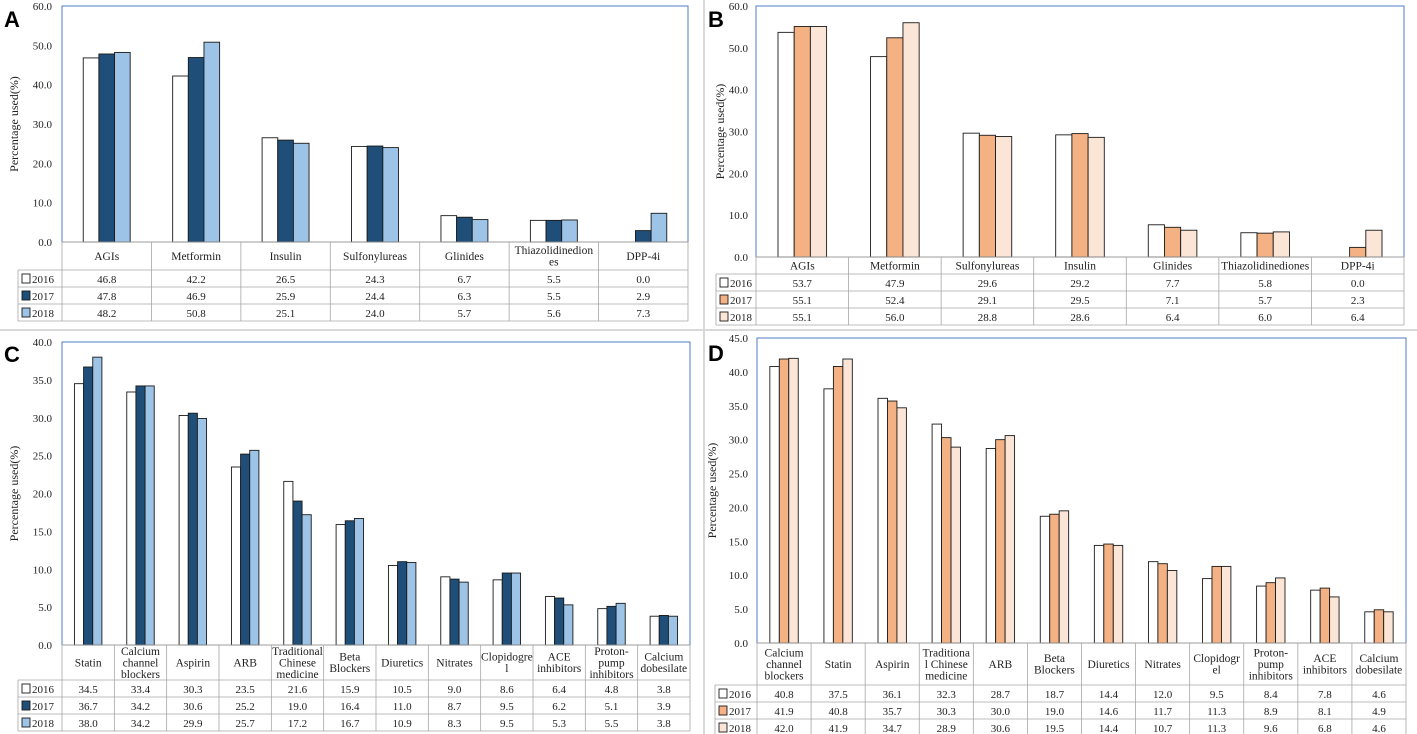 This screenshot has height=734, width=1417. I want to click on y-tick-label: 10.0, so click(43, 204).